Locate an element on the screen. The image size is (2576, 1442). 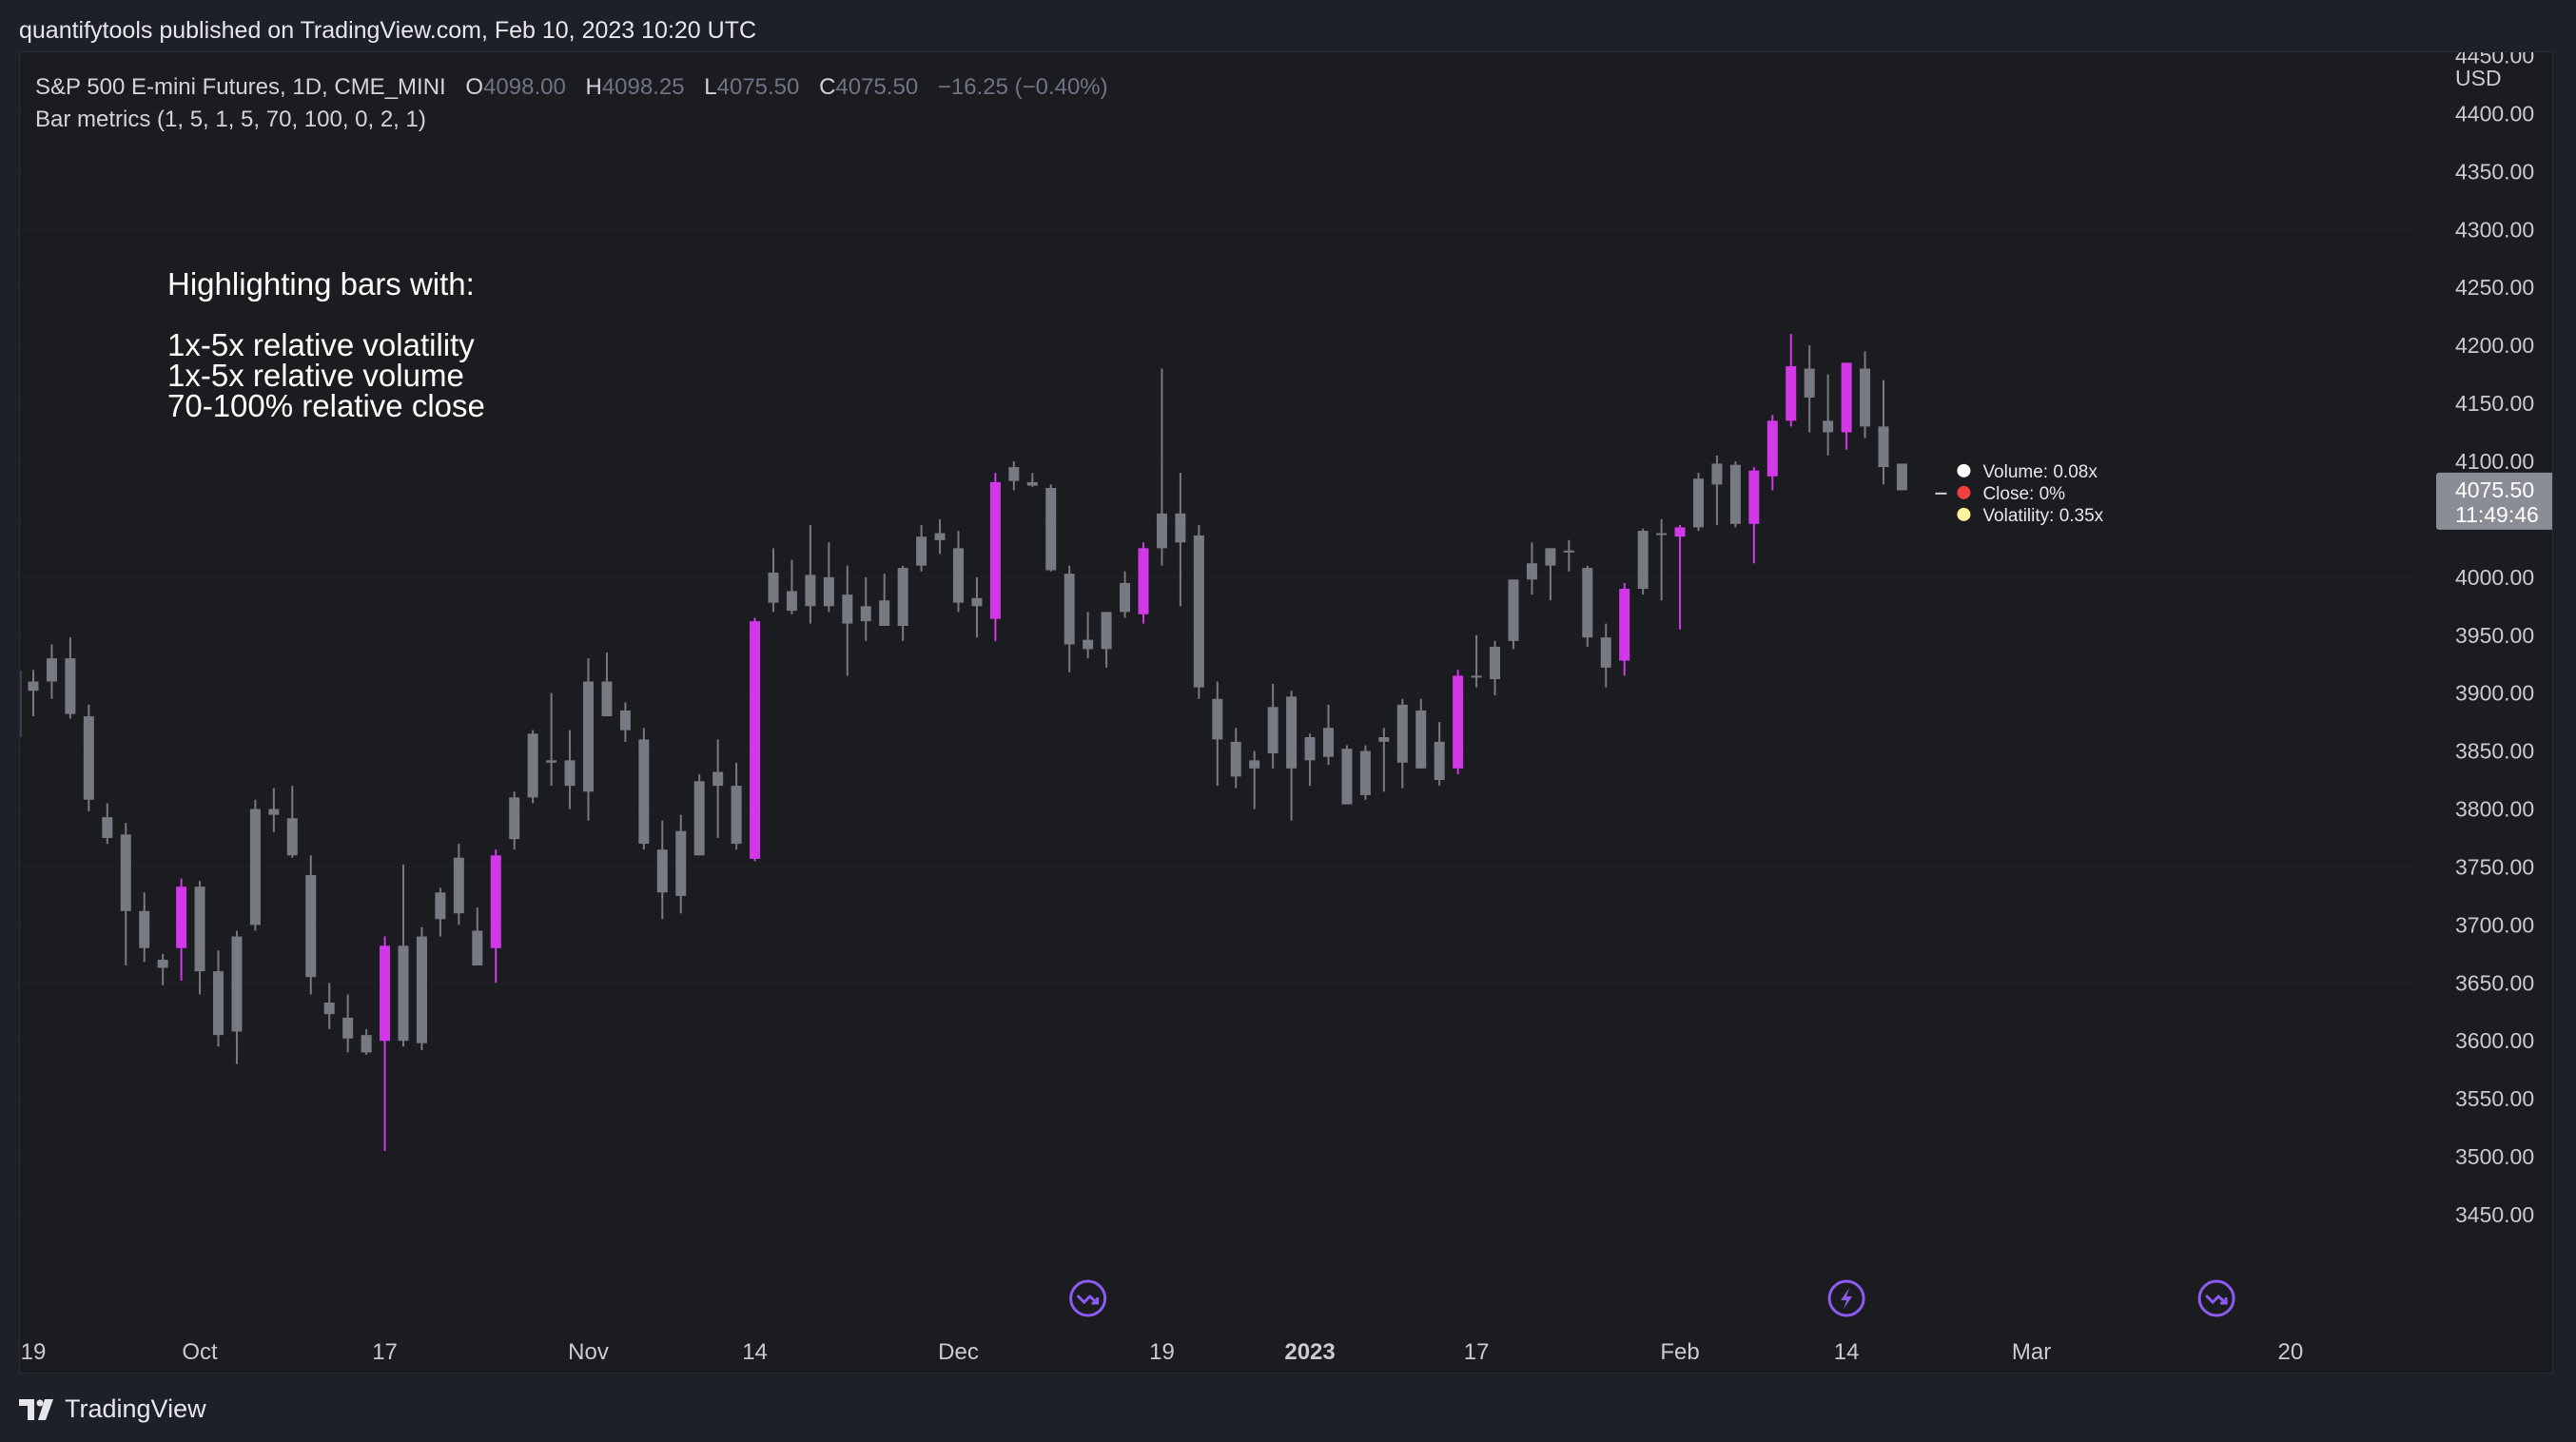
price-axis-area is located at coordinates (2484, 712).